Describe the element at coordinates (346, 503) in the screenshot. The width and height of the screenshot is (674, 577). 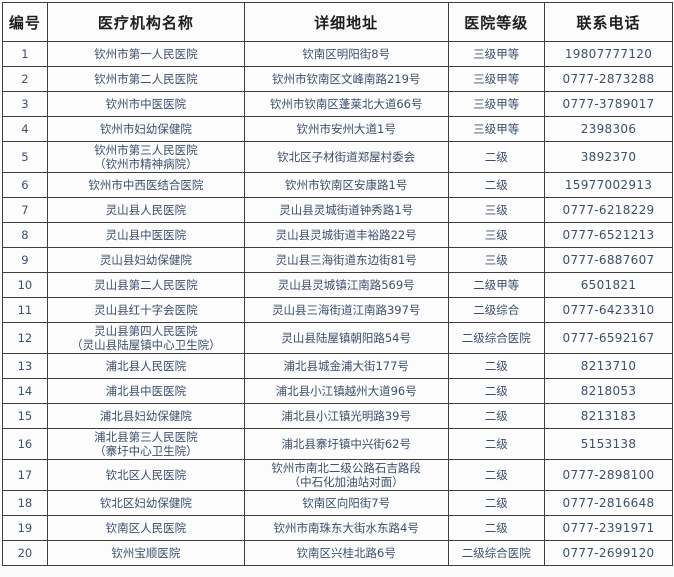
I see `cell-address: 钦南区向阳街7号` at that location.